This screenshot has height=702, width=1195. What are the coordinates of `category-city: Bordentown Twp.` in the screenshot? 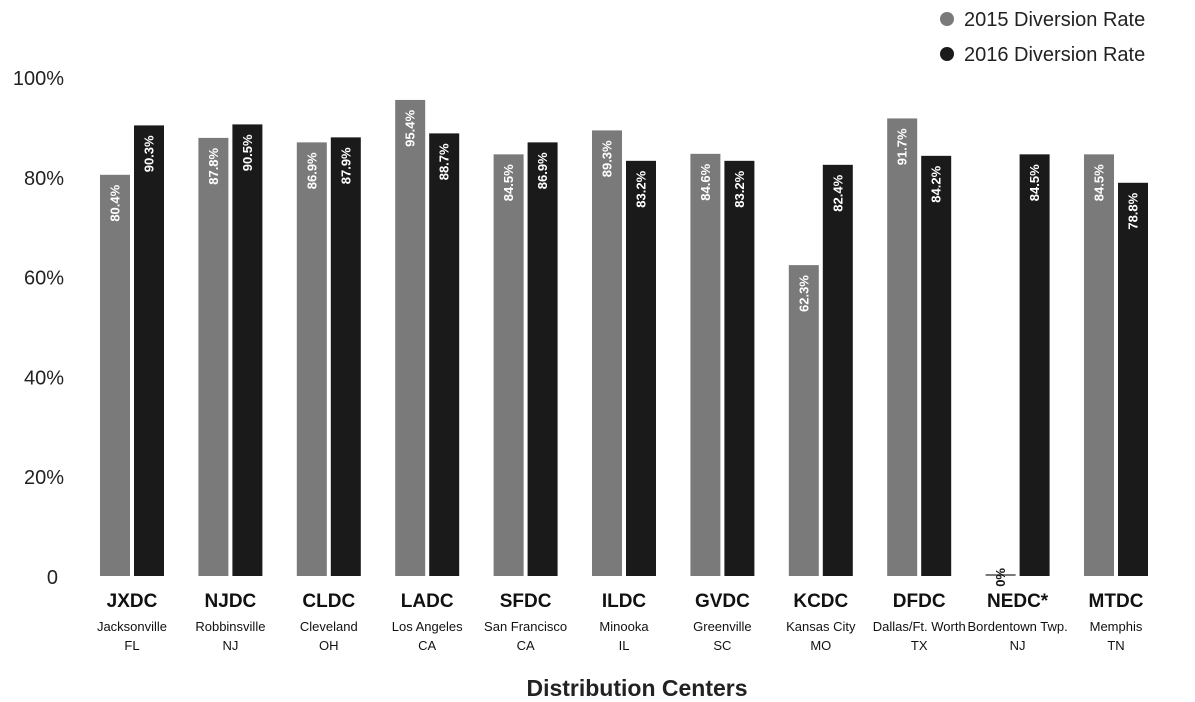 It's located at (1017, 626).